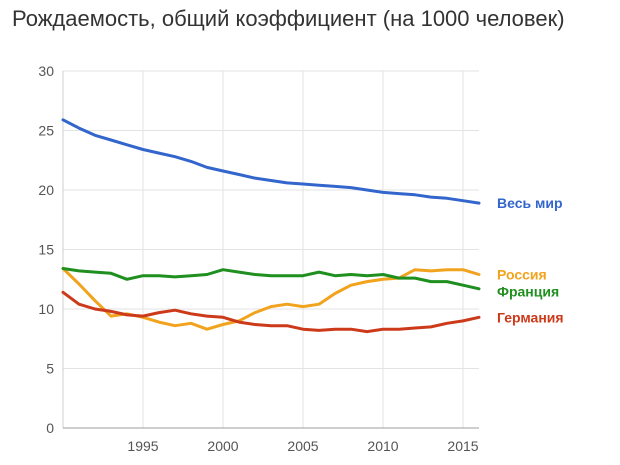 The width and height of the screenshot is (620, 465). I want to click on y-tick-label: 25, so click(46, 131).